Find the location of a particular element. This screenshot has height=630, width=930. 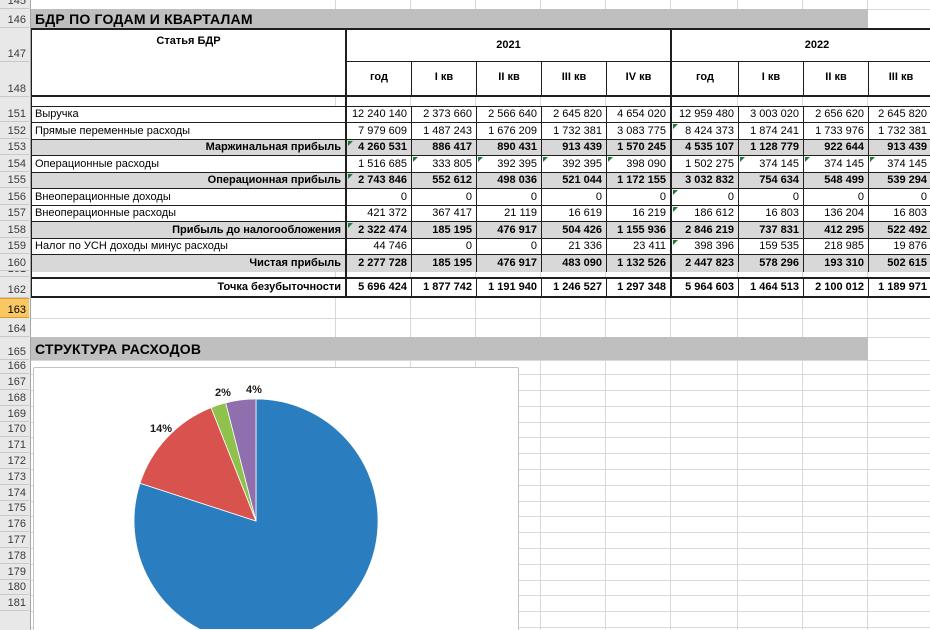

cell-r159-c2: 0 is located at coordinates (444, 247).